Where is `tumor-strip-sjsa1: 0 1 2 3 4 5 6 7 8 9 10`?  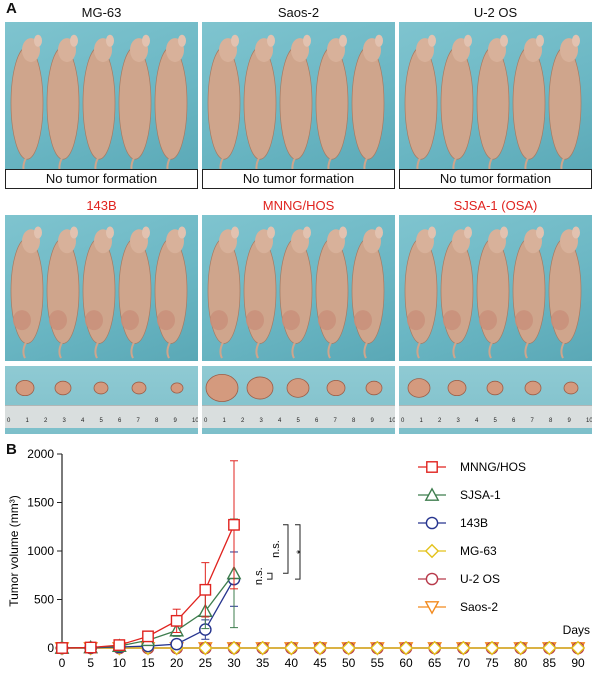 tumor-strip-sjsa1: 0 1 2 3 4 5 6 7 8 9 10 is located at coordinates (495, 400).